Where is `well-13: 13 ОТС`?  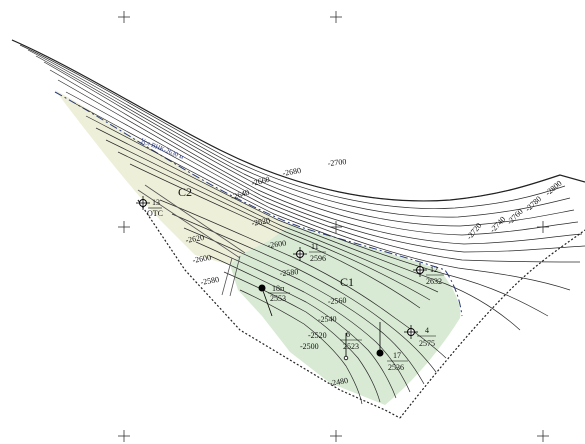
well-13: 13 ОТС is located at coordinates (149, 207).